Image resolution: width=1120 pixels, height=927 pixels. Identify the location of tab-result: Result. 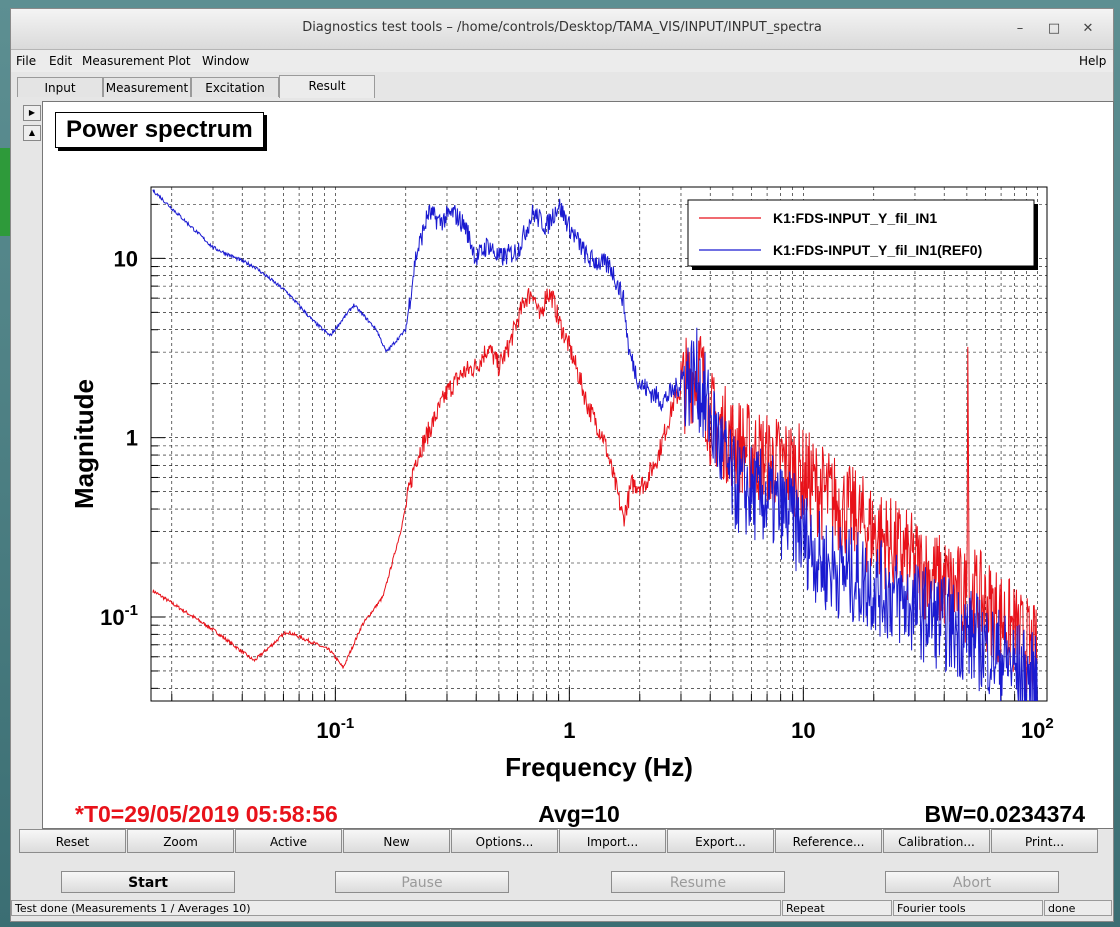
(327, 86).